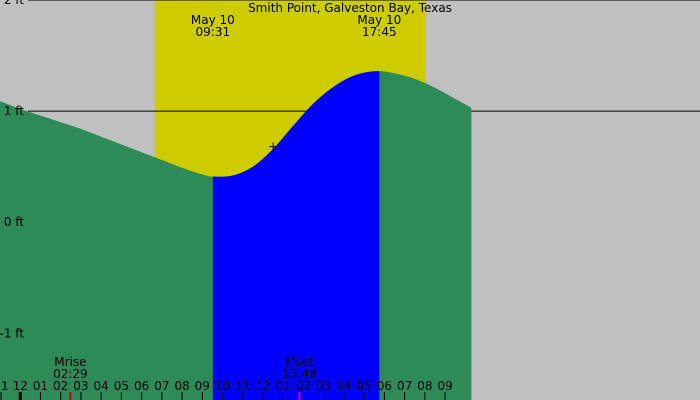 The height and width of the screenshot is (400, 700). What do you see at coordinates (213, 20) in the screenshot?
I see `event-date-0: May 10` at bounding box center [213, 20].